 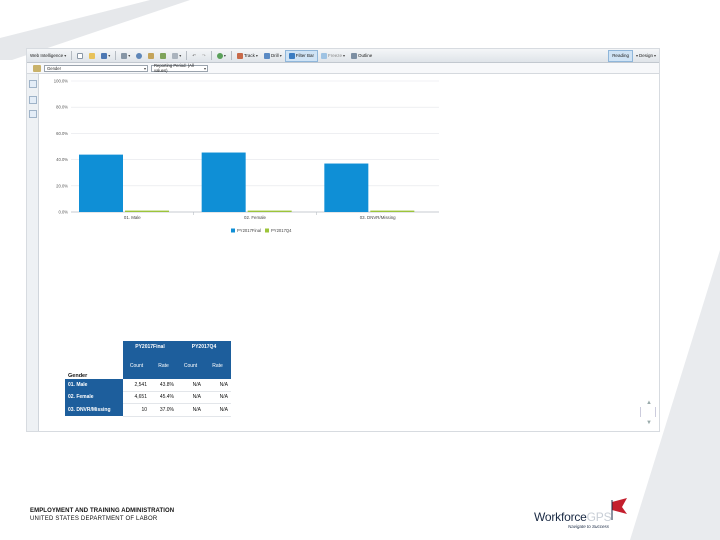 What do you see at coordinates (61, 81) in the screenshot?
I see `y-tick-label: 100.0%` at bounding box center [61, 81].